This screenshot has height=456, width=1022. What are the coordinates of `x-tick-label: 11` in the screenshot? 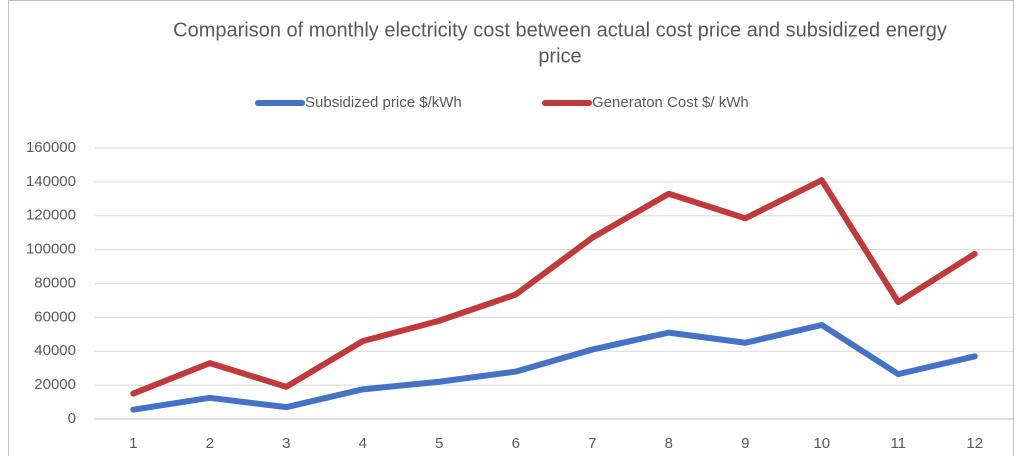 It's located at (898, 443).